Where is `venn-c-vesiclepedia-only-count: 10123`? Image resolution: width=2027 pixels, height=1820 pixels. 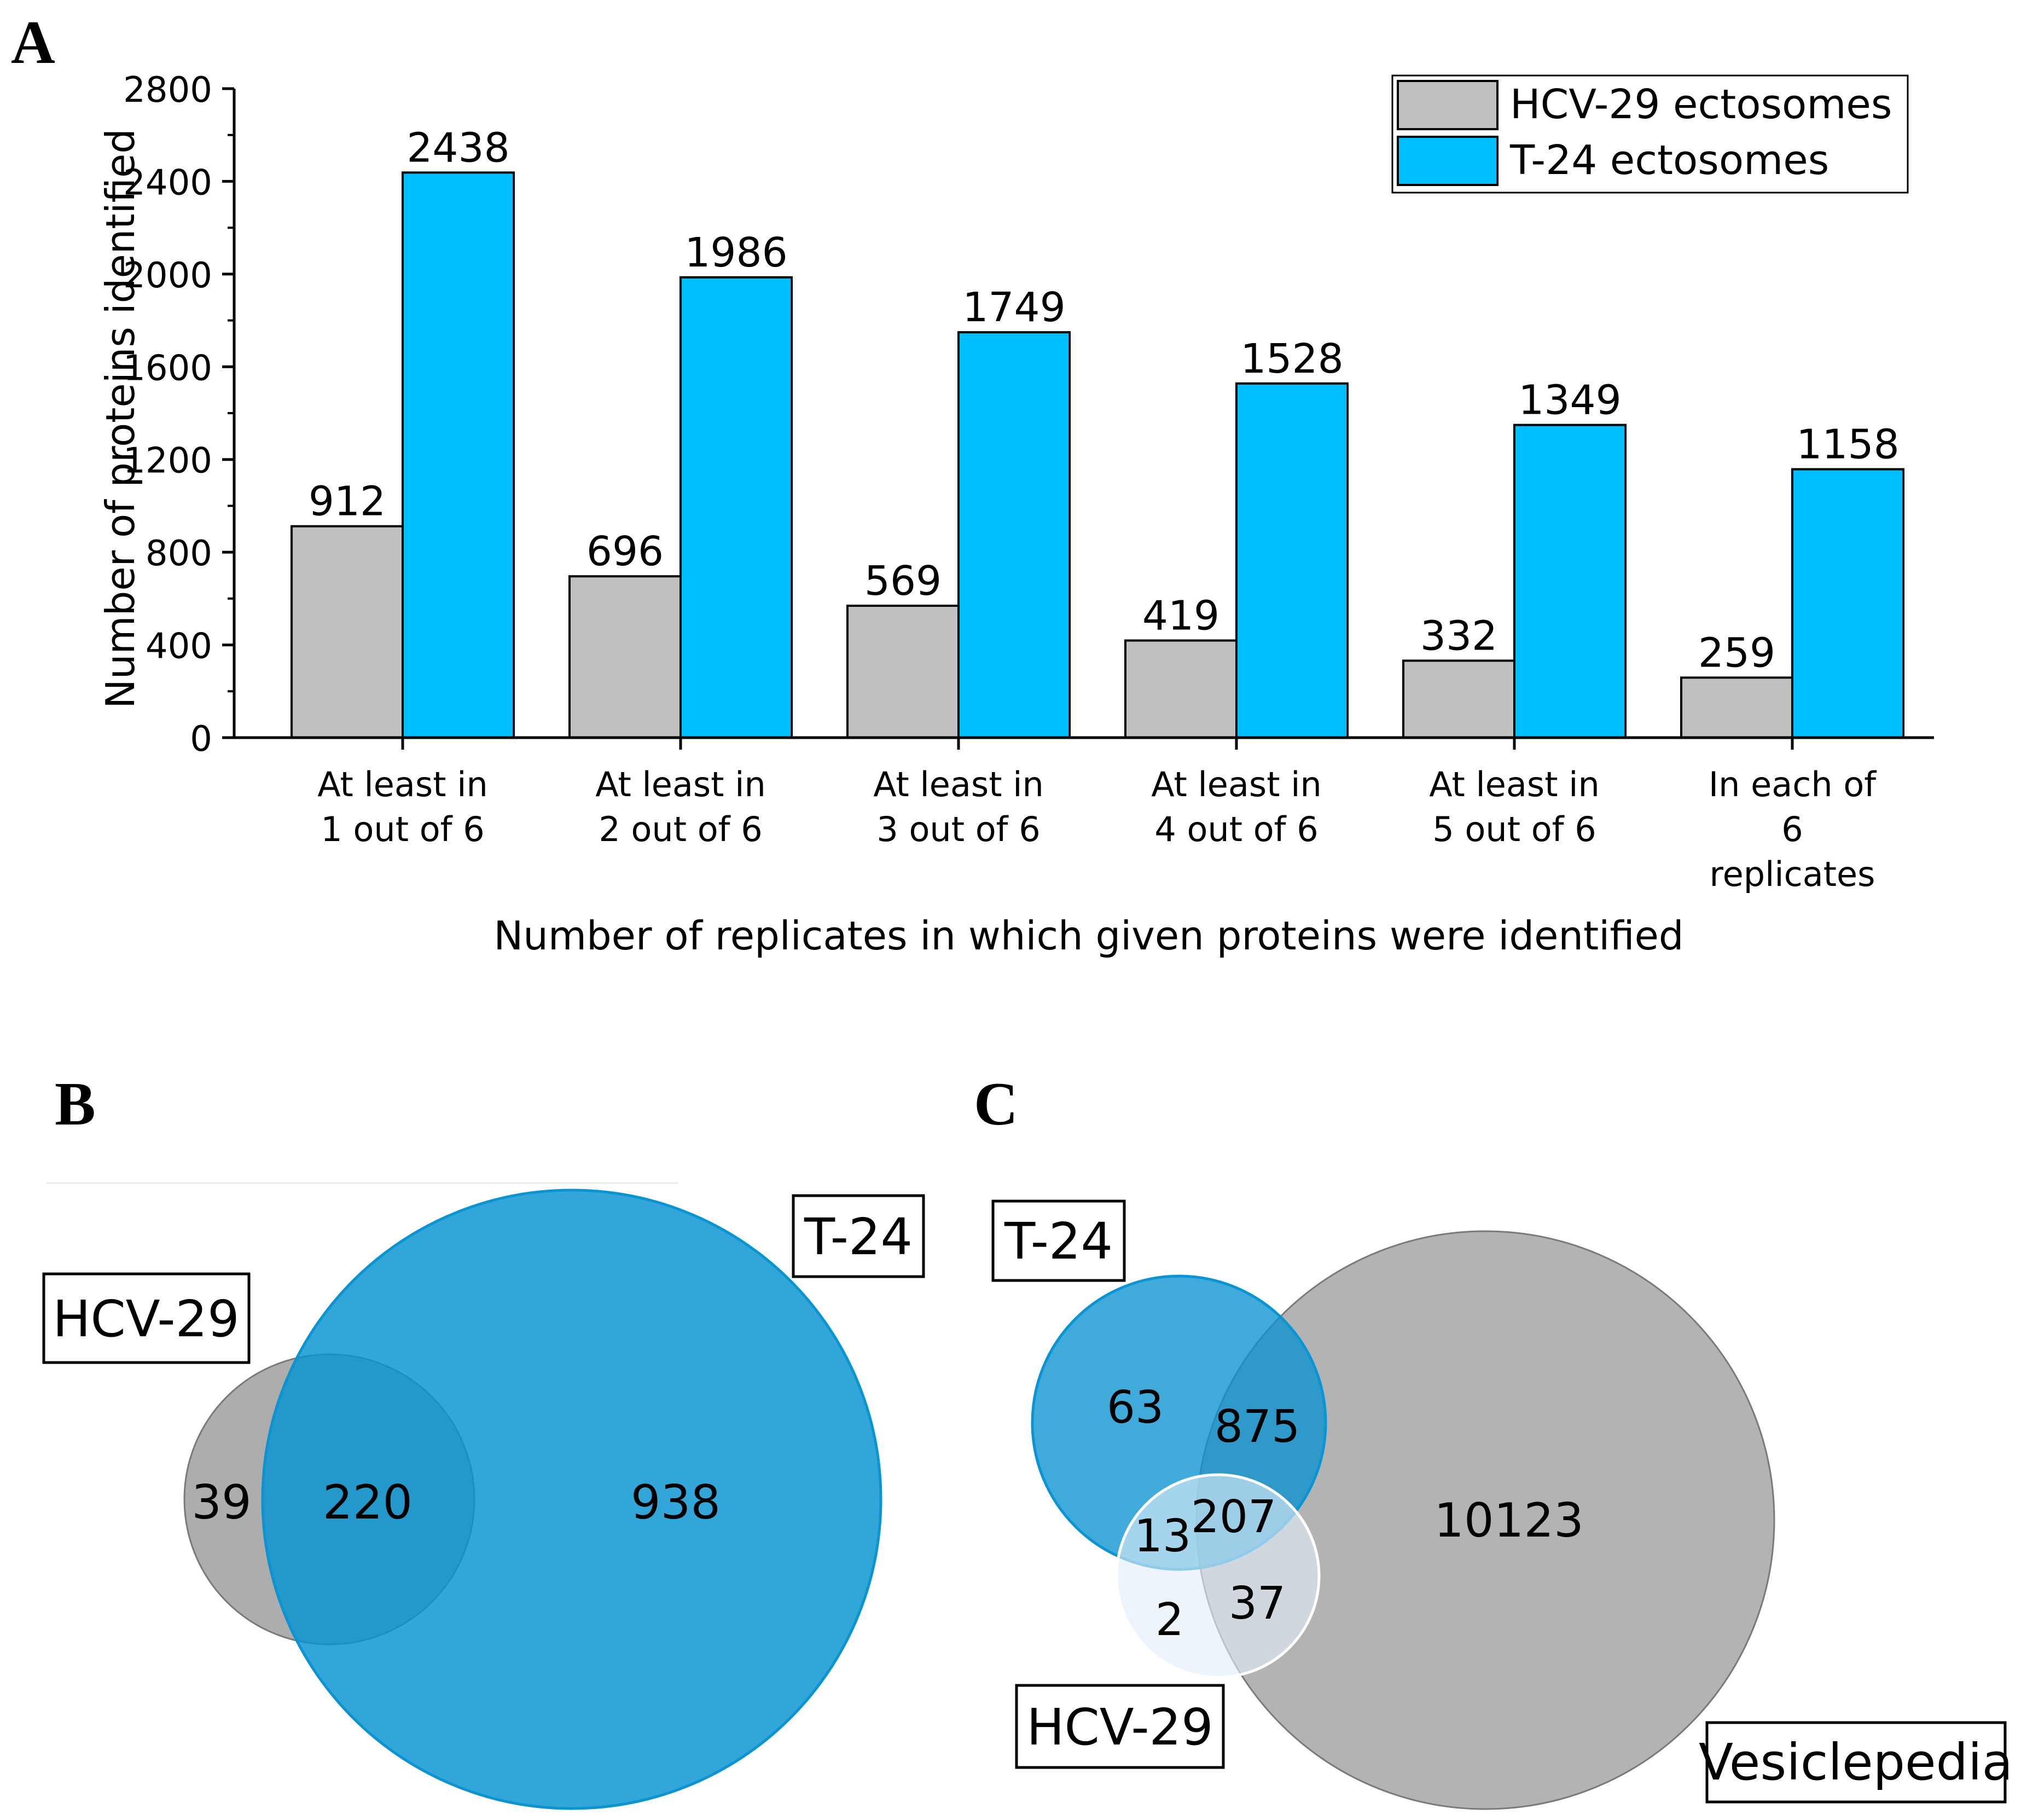 venn-c-vesiclepedia-only-count: 10123 is located at coordinates (1509, 1520).